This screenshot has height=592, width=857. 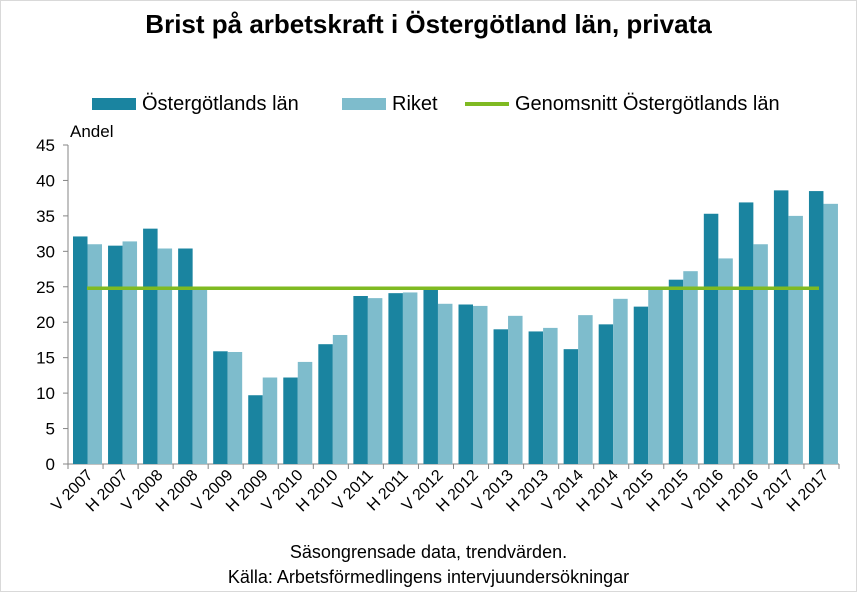 I want to click on y-tick-label: 10, so click(x=45, y=393).